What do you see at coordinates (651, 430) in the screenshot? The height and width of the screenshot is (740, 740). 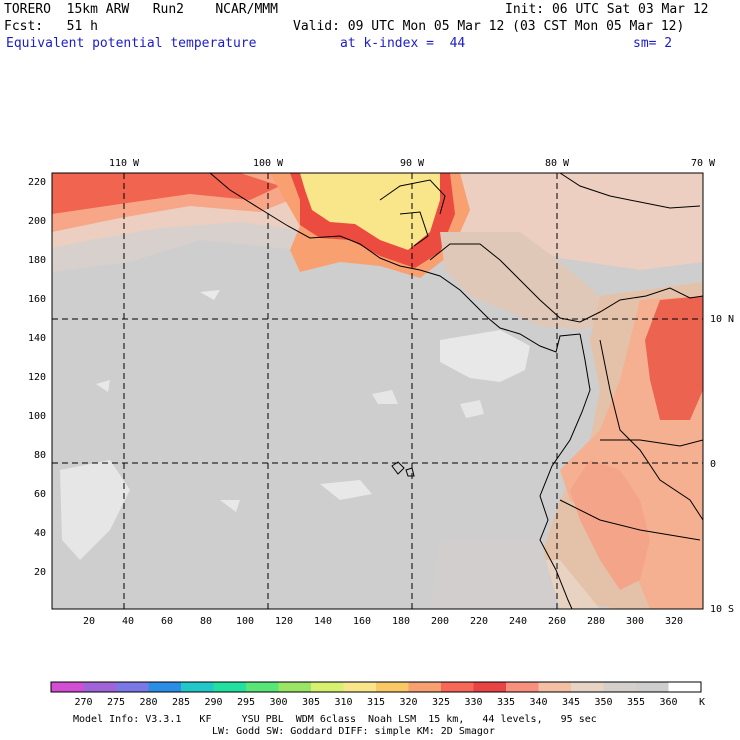 I see `border-andes` at bounding box center [651, 430].